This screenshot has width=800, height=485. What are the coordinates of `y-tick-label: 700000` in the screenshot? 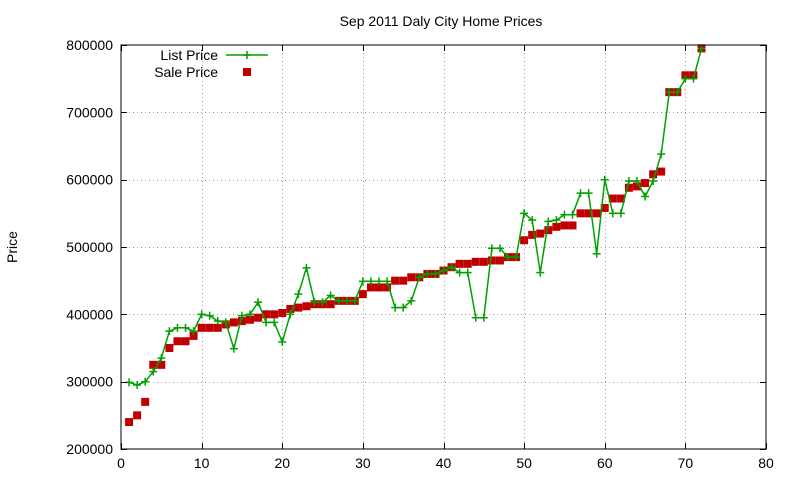 It's located at (89, 112).